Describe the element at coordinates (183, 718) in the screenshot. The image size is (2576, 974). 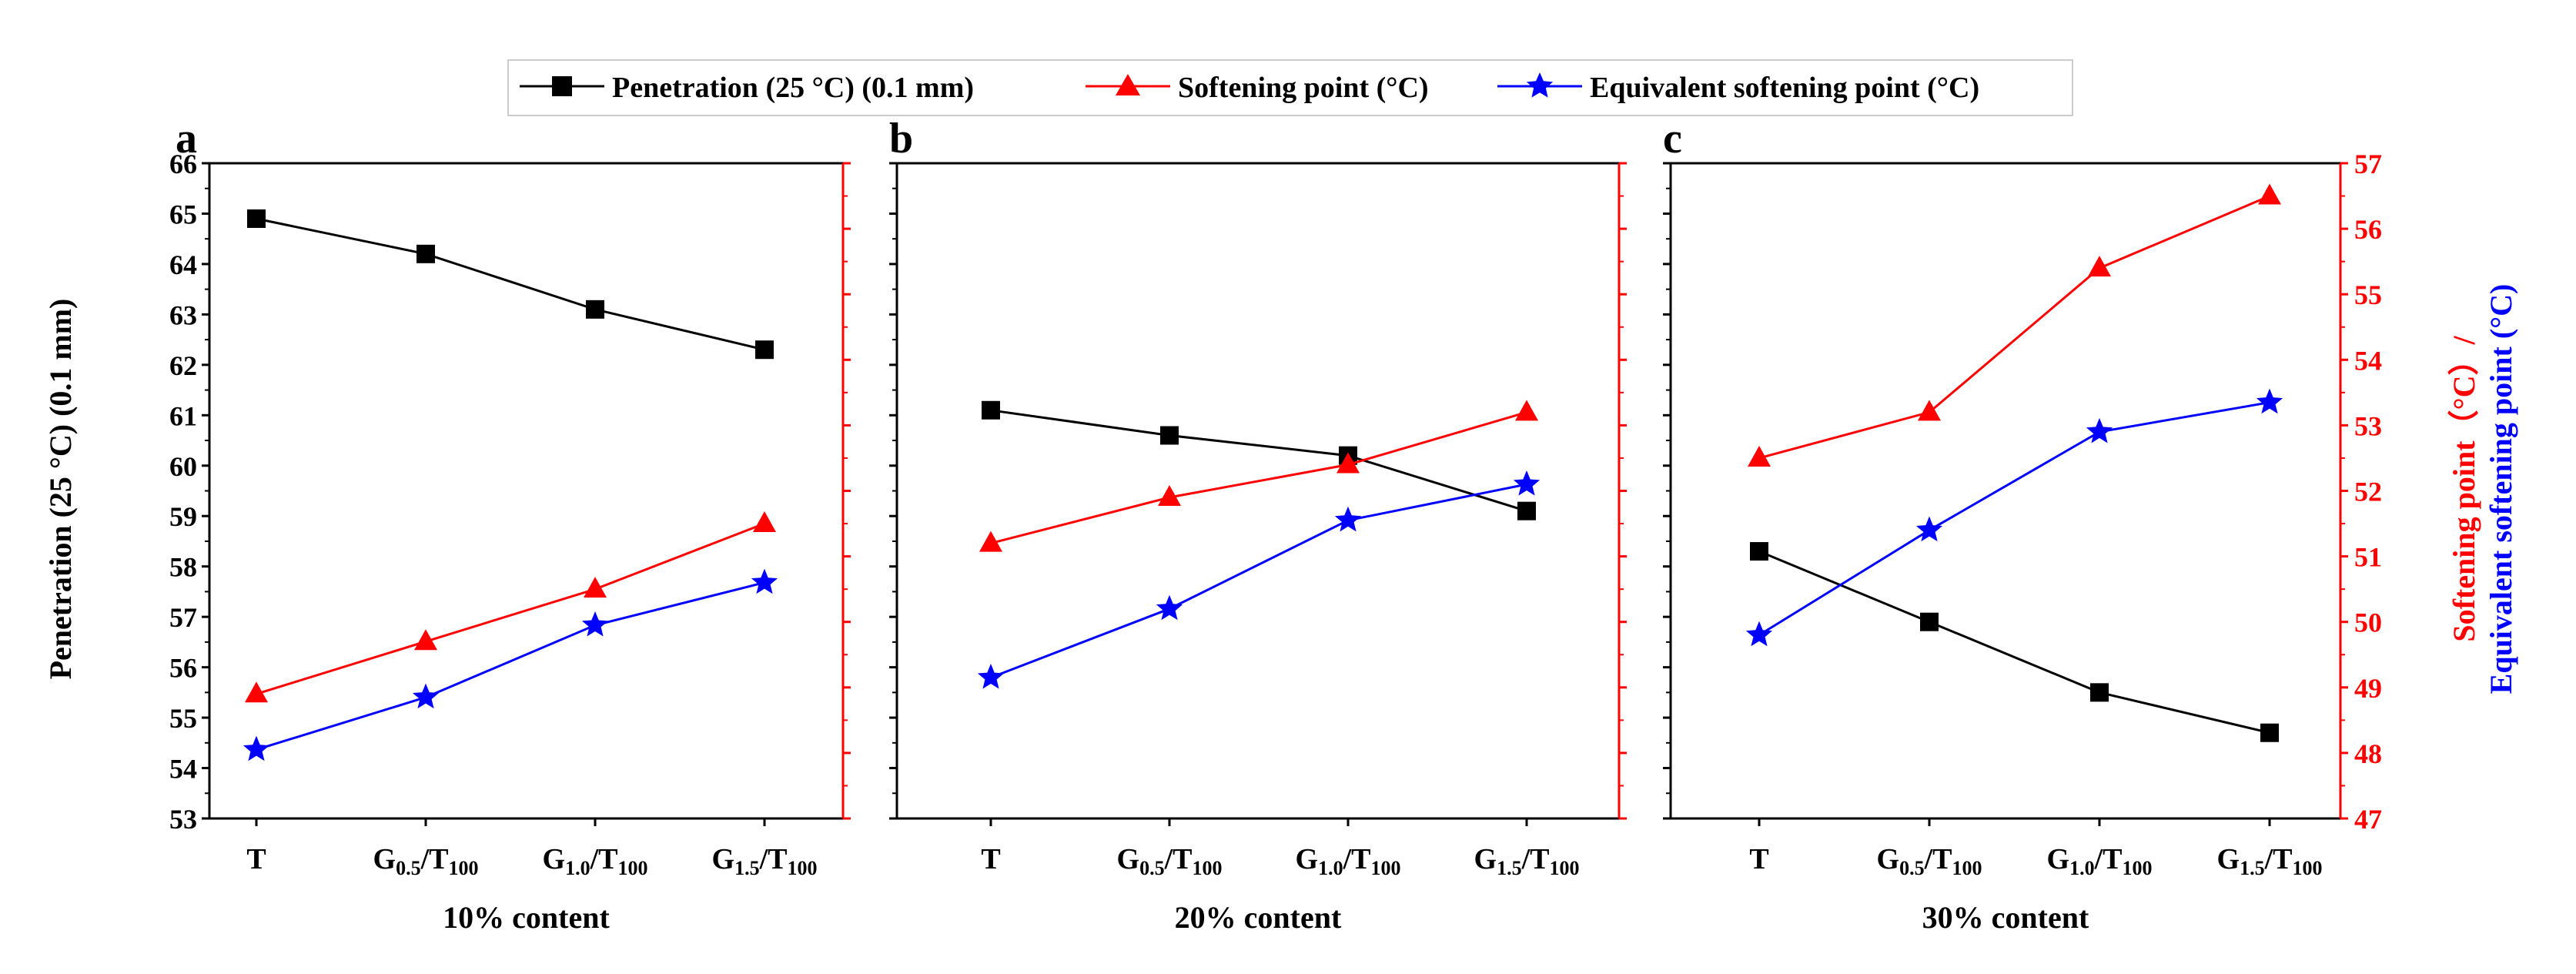
I see `left-tick-label: 55` at that location.